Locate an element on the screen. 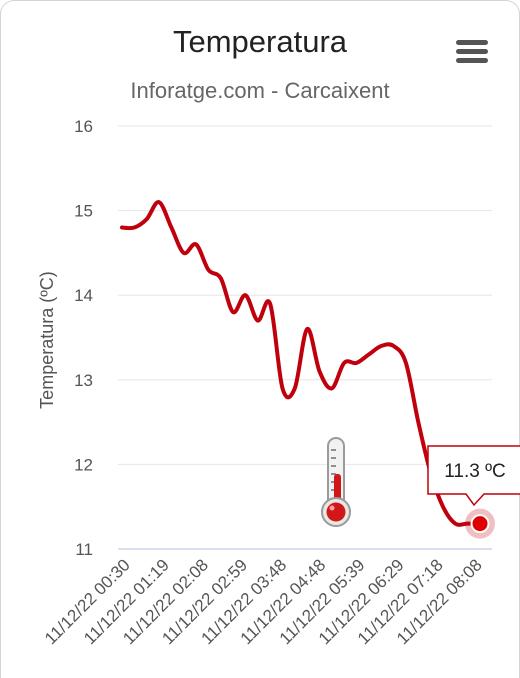 This screenshot has width=520, height=678. y-tick-label: 14 is located at coordinates (83, 295).